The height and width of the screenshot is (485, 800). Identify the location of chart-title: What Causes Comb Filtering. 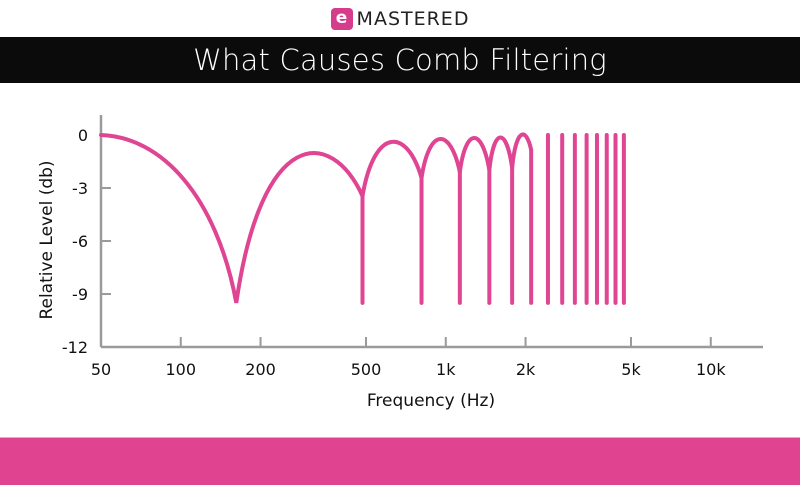
(400, 60).